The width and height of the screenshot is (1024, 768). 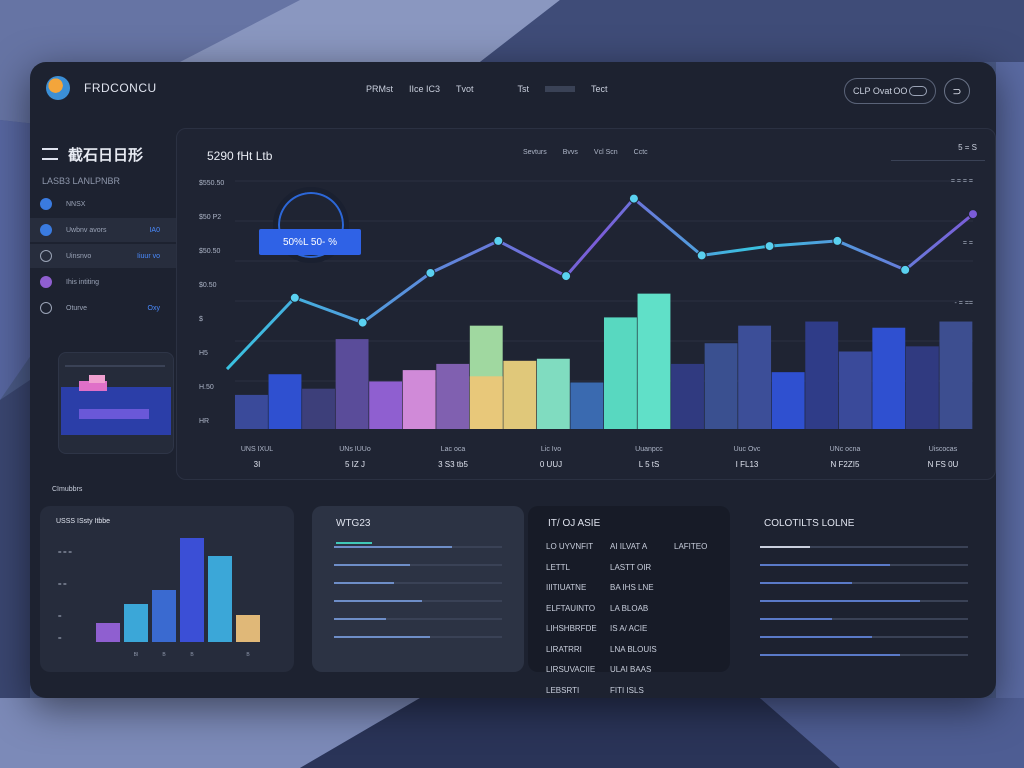 I want to click on table-row: ELFTAUINTO LA BLOAB, so click(x=642, y=614).